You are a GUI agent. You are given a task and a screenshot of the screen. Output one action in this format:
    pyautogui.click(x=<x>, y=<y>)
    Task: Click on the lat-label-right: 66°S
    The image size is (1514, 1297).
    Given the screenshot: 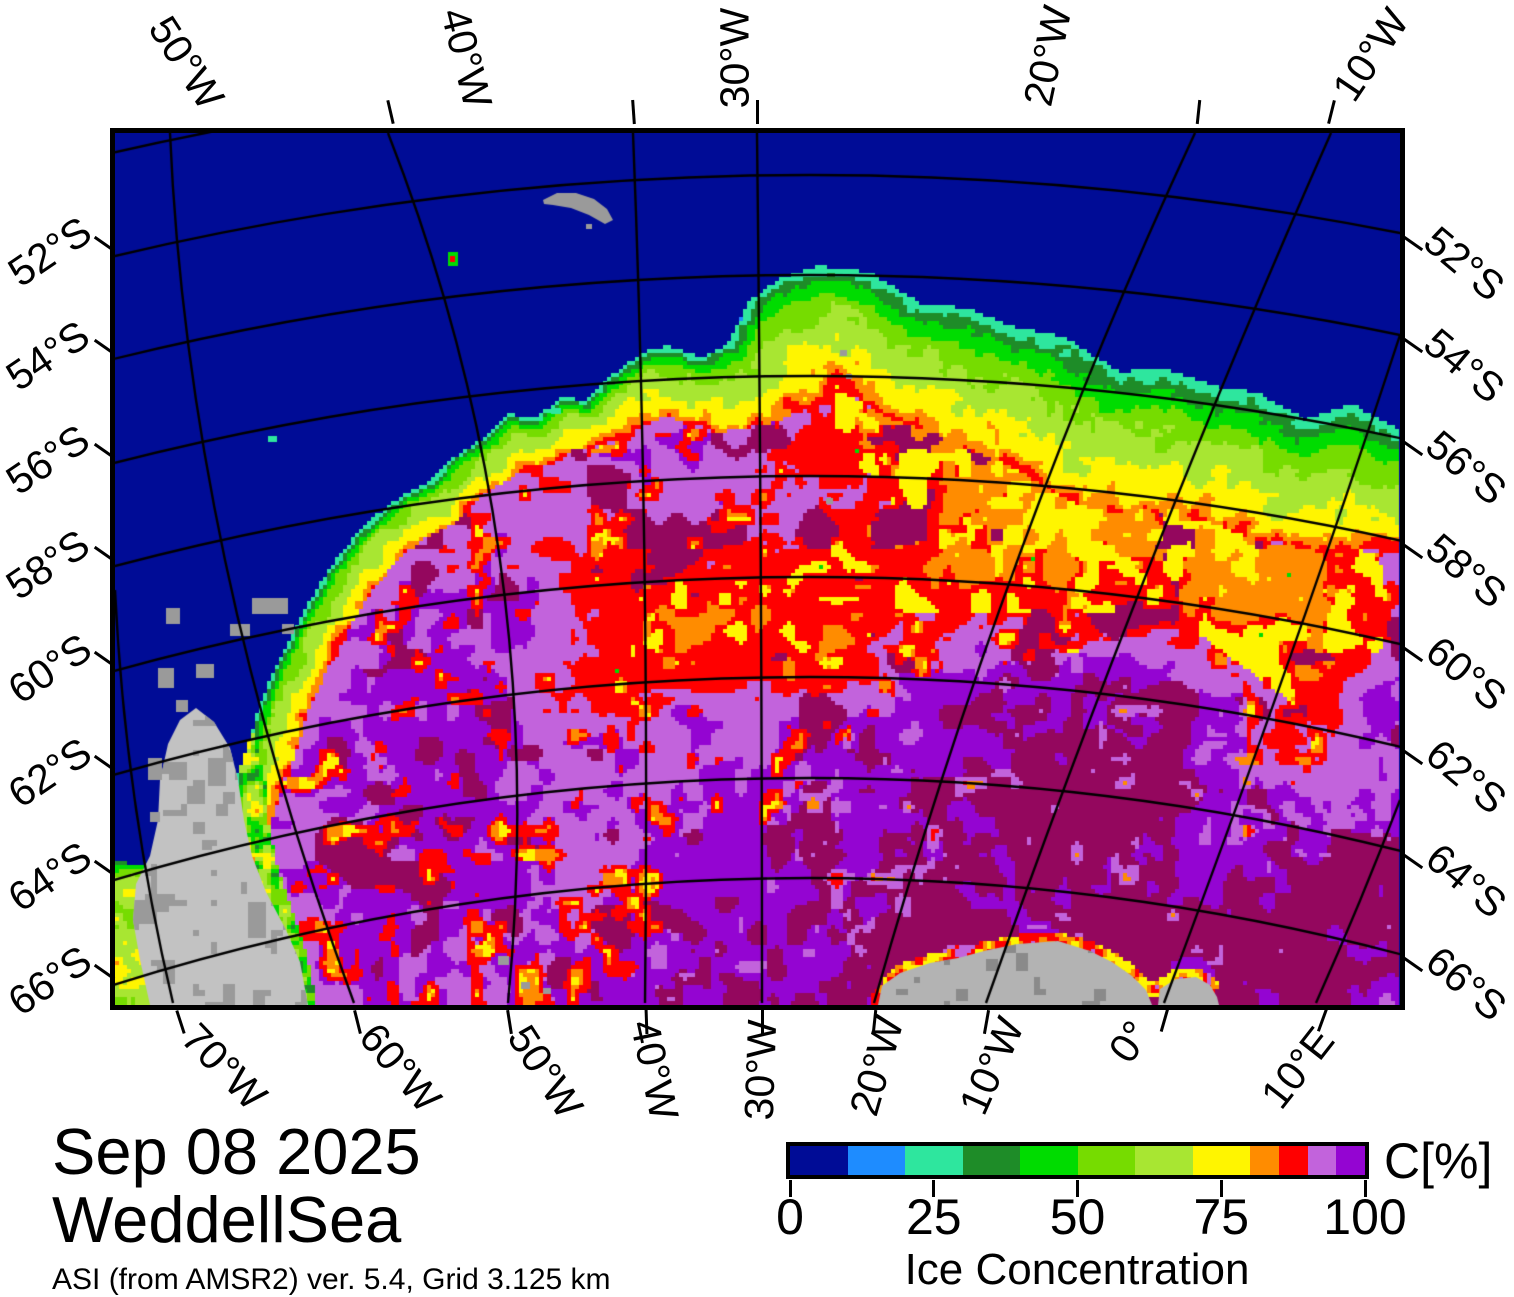 What is the action you would take?
    pyautogui.click(x=1465, y=983)
    